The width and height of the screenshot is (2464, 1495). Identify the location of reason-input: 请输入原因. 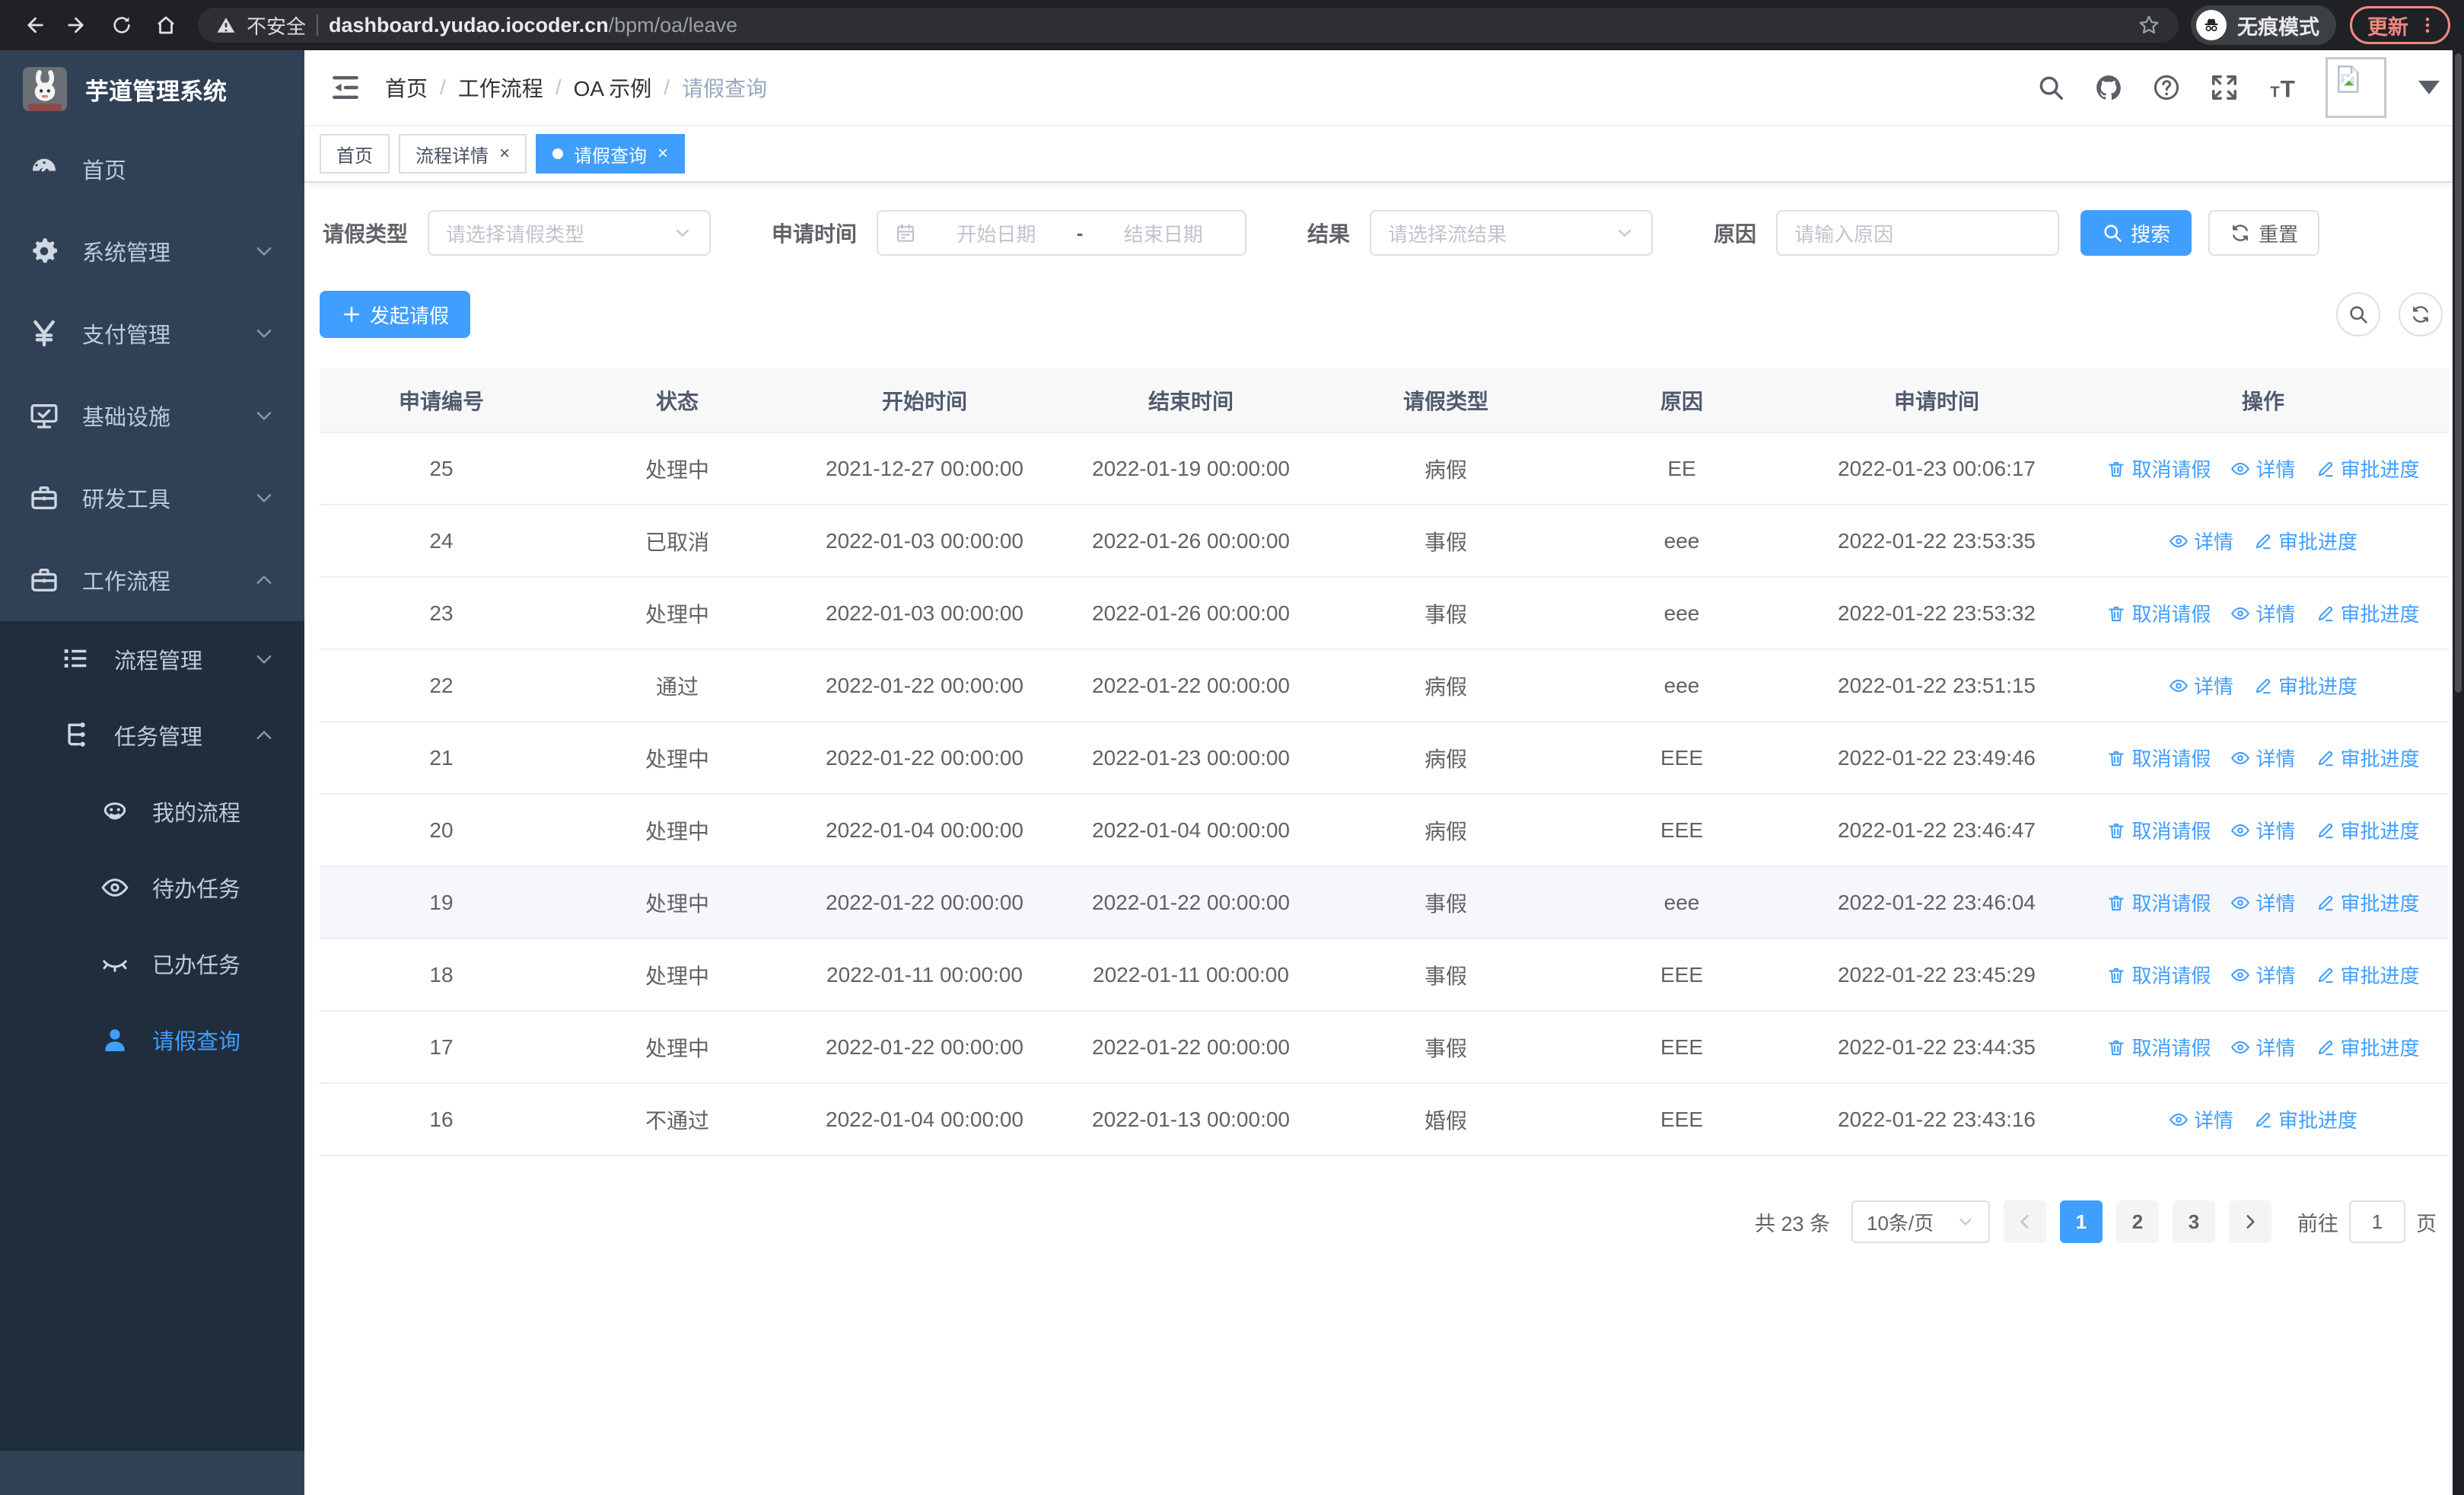
(1918, 233).